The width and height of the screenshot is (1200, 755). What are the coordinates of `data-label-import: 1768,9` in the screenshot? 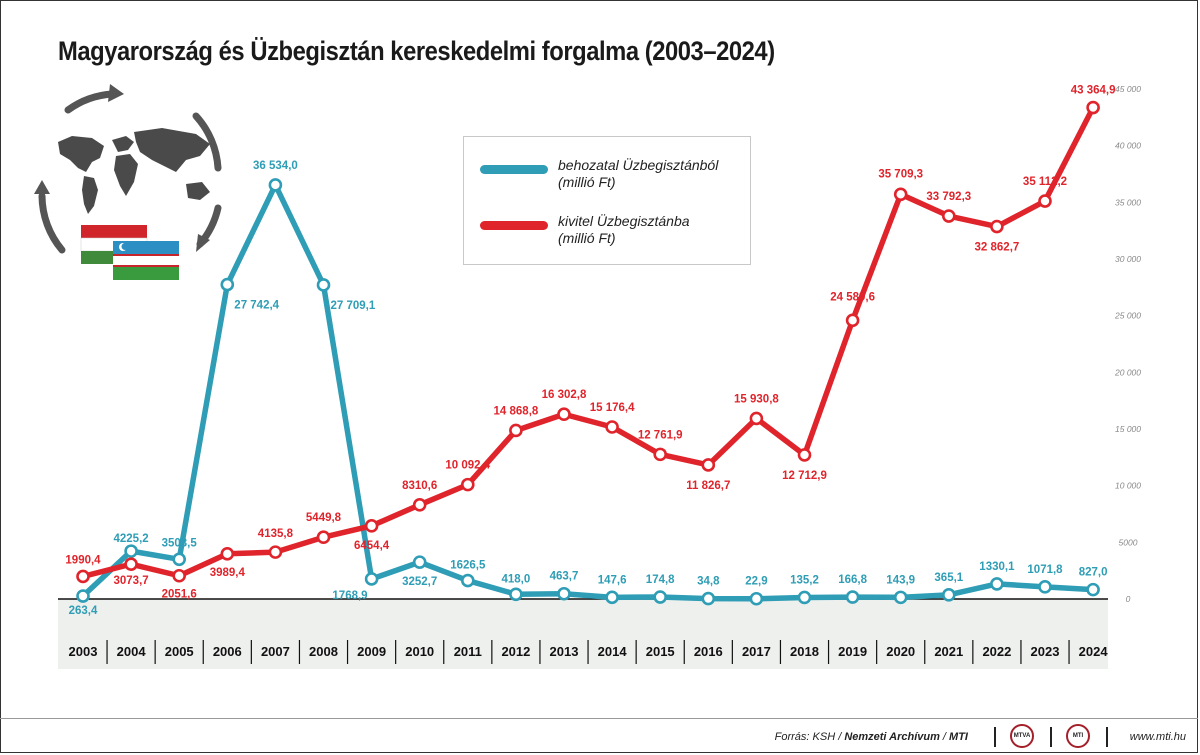 It's located at (349, 596).